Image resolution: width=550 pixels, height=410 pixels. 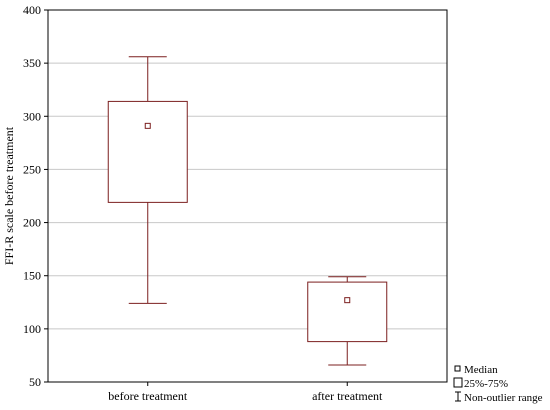 What do you see at coordinates (32, 169) in the screenshot?
I see `y-tick-label: 250` at bounding box center [32, 169].